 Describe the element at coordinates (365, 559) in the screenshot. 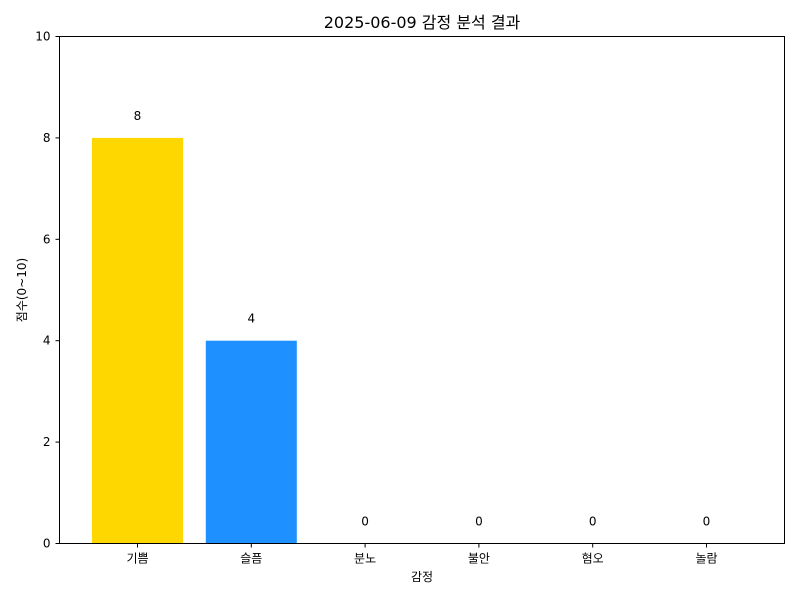

I see `x-tick-label-3: 분노` at that location.